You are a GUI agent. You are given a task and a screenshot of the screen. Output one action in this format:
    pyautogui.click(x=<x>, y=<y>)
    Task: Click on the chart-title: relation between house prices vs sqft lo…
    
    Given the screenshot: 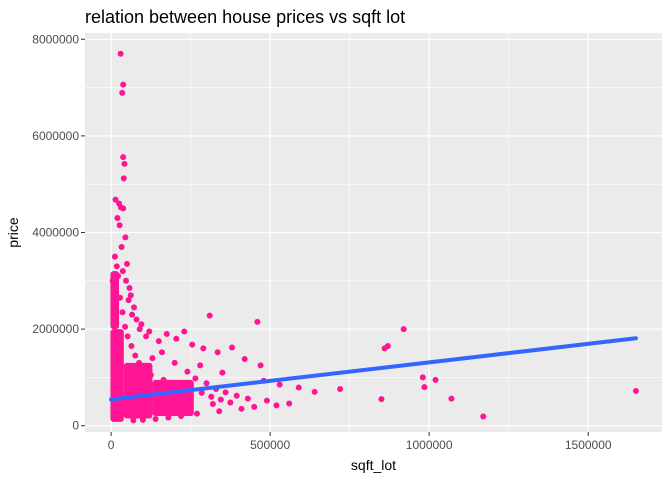 What is the action you would take?
    pyautogui.click(x=245, y=17)
    